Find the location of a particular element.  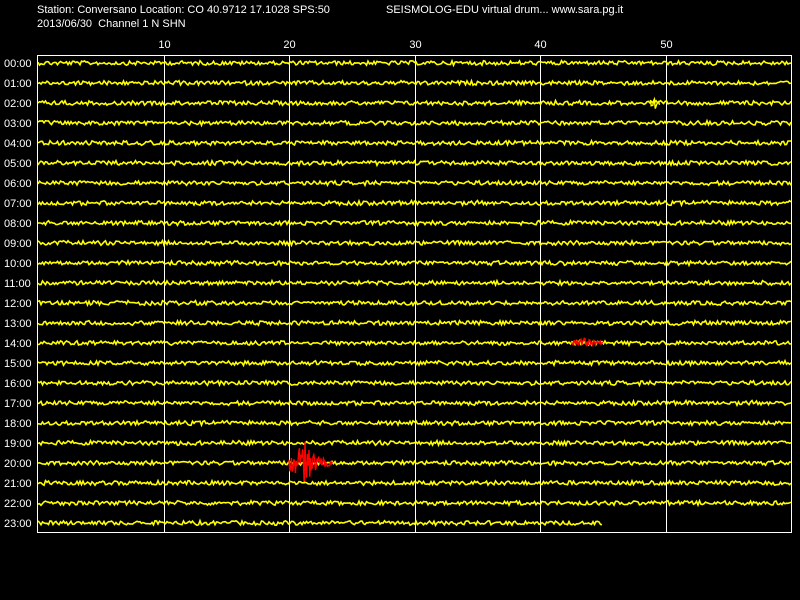

hour-label-1900: 19:00 is located at coordinates (18, 444).